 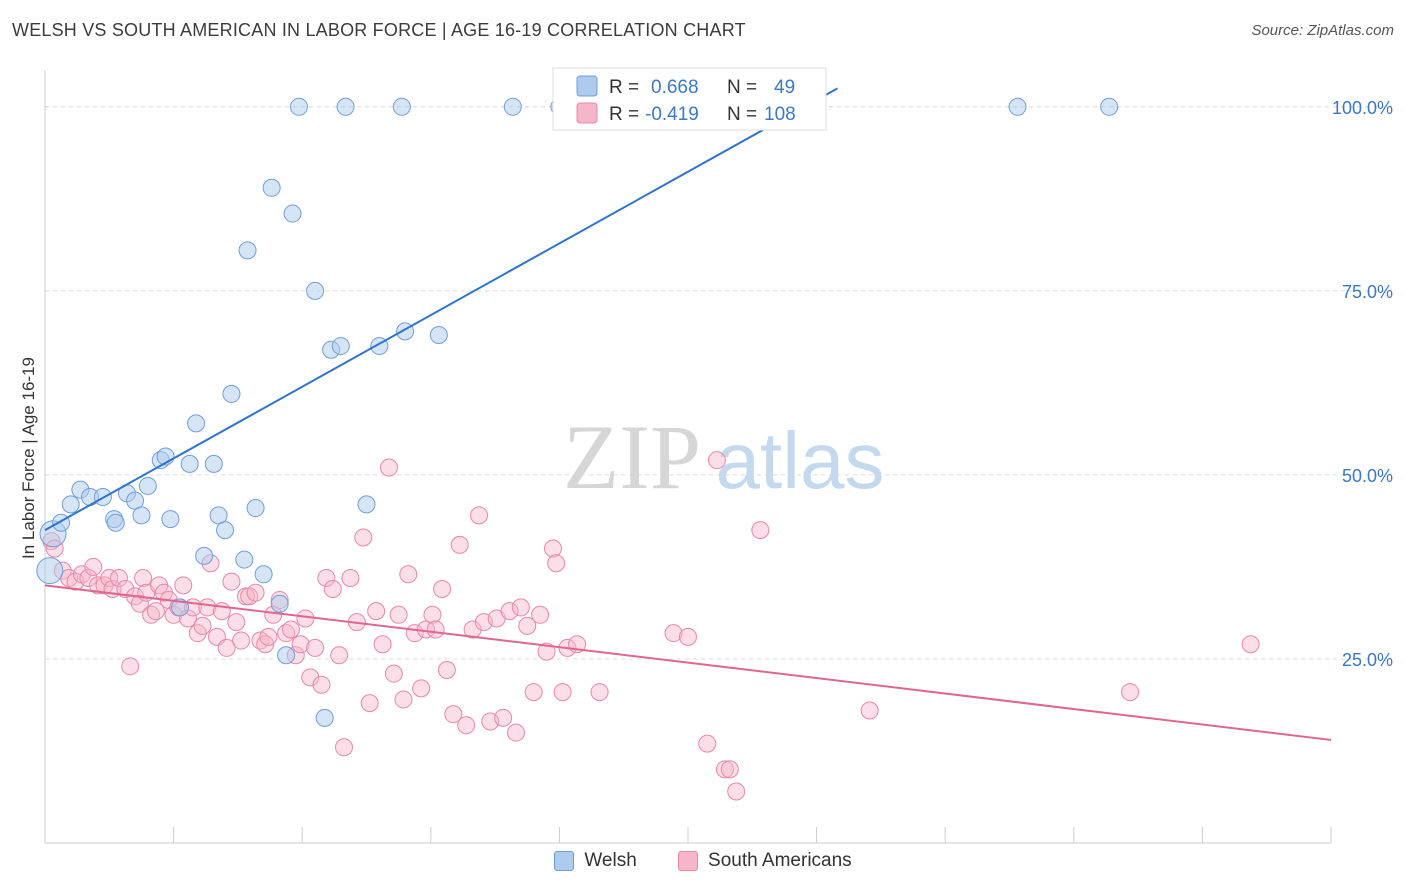 I want to click on y-tick-label: 100.0%, so click(x=1362, y=108).